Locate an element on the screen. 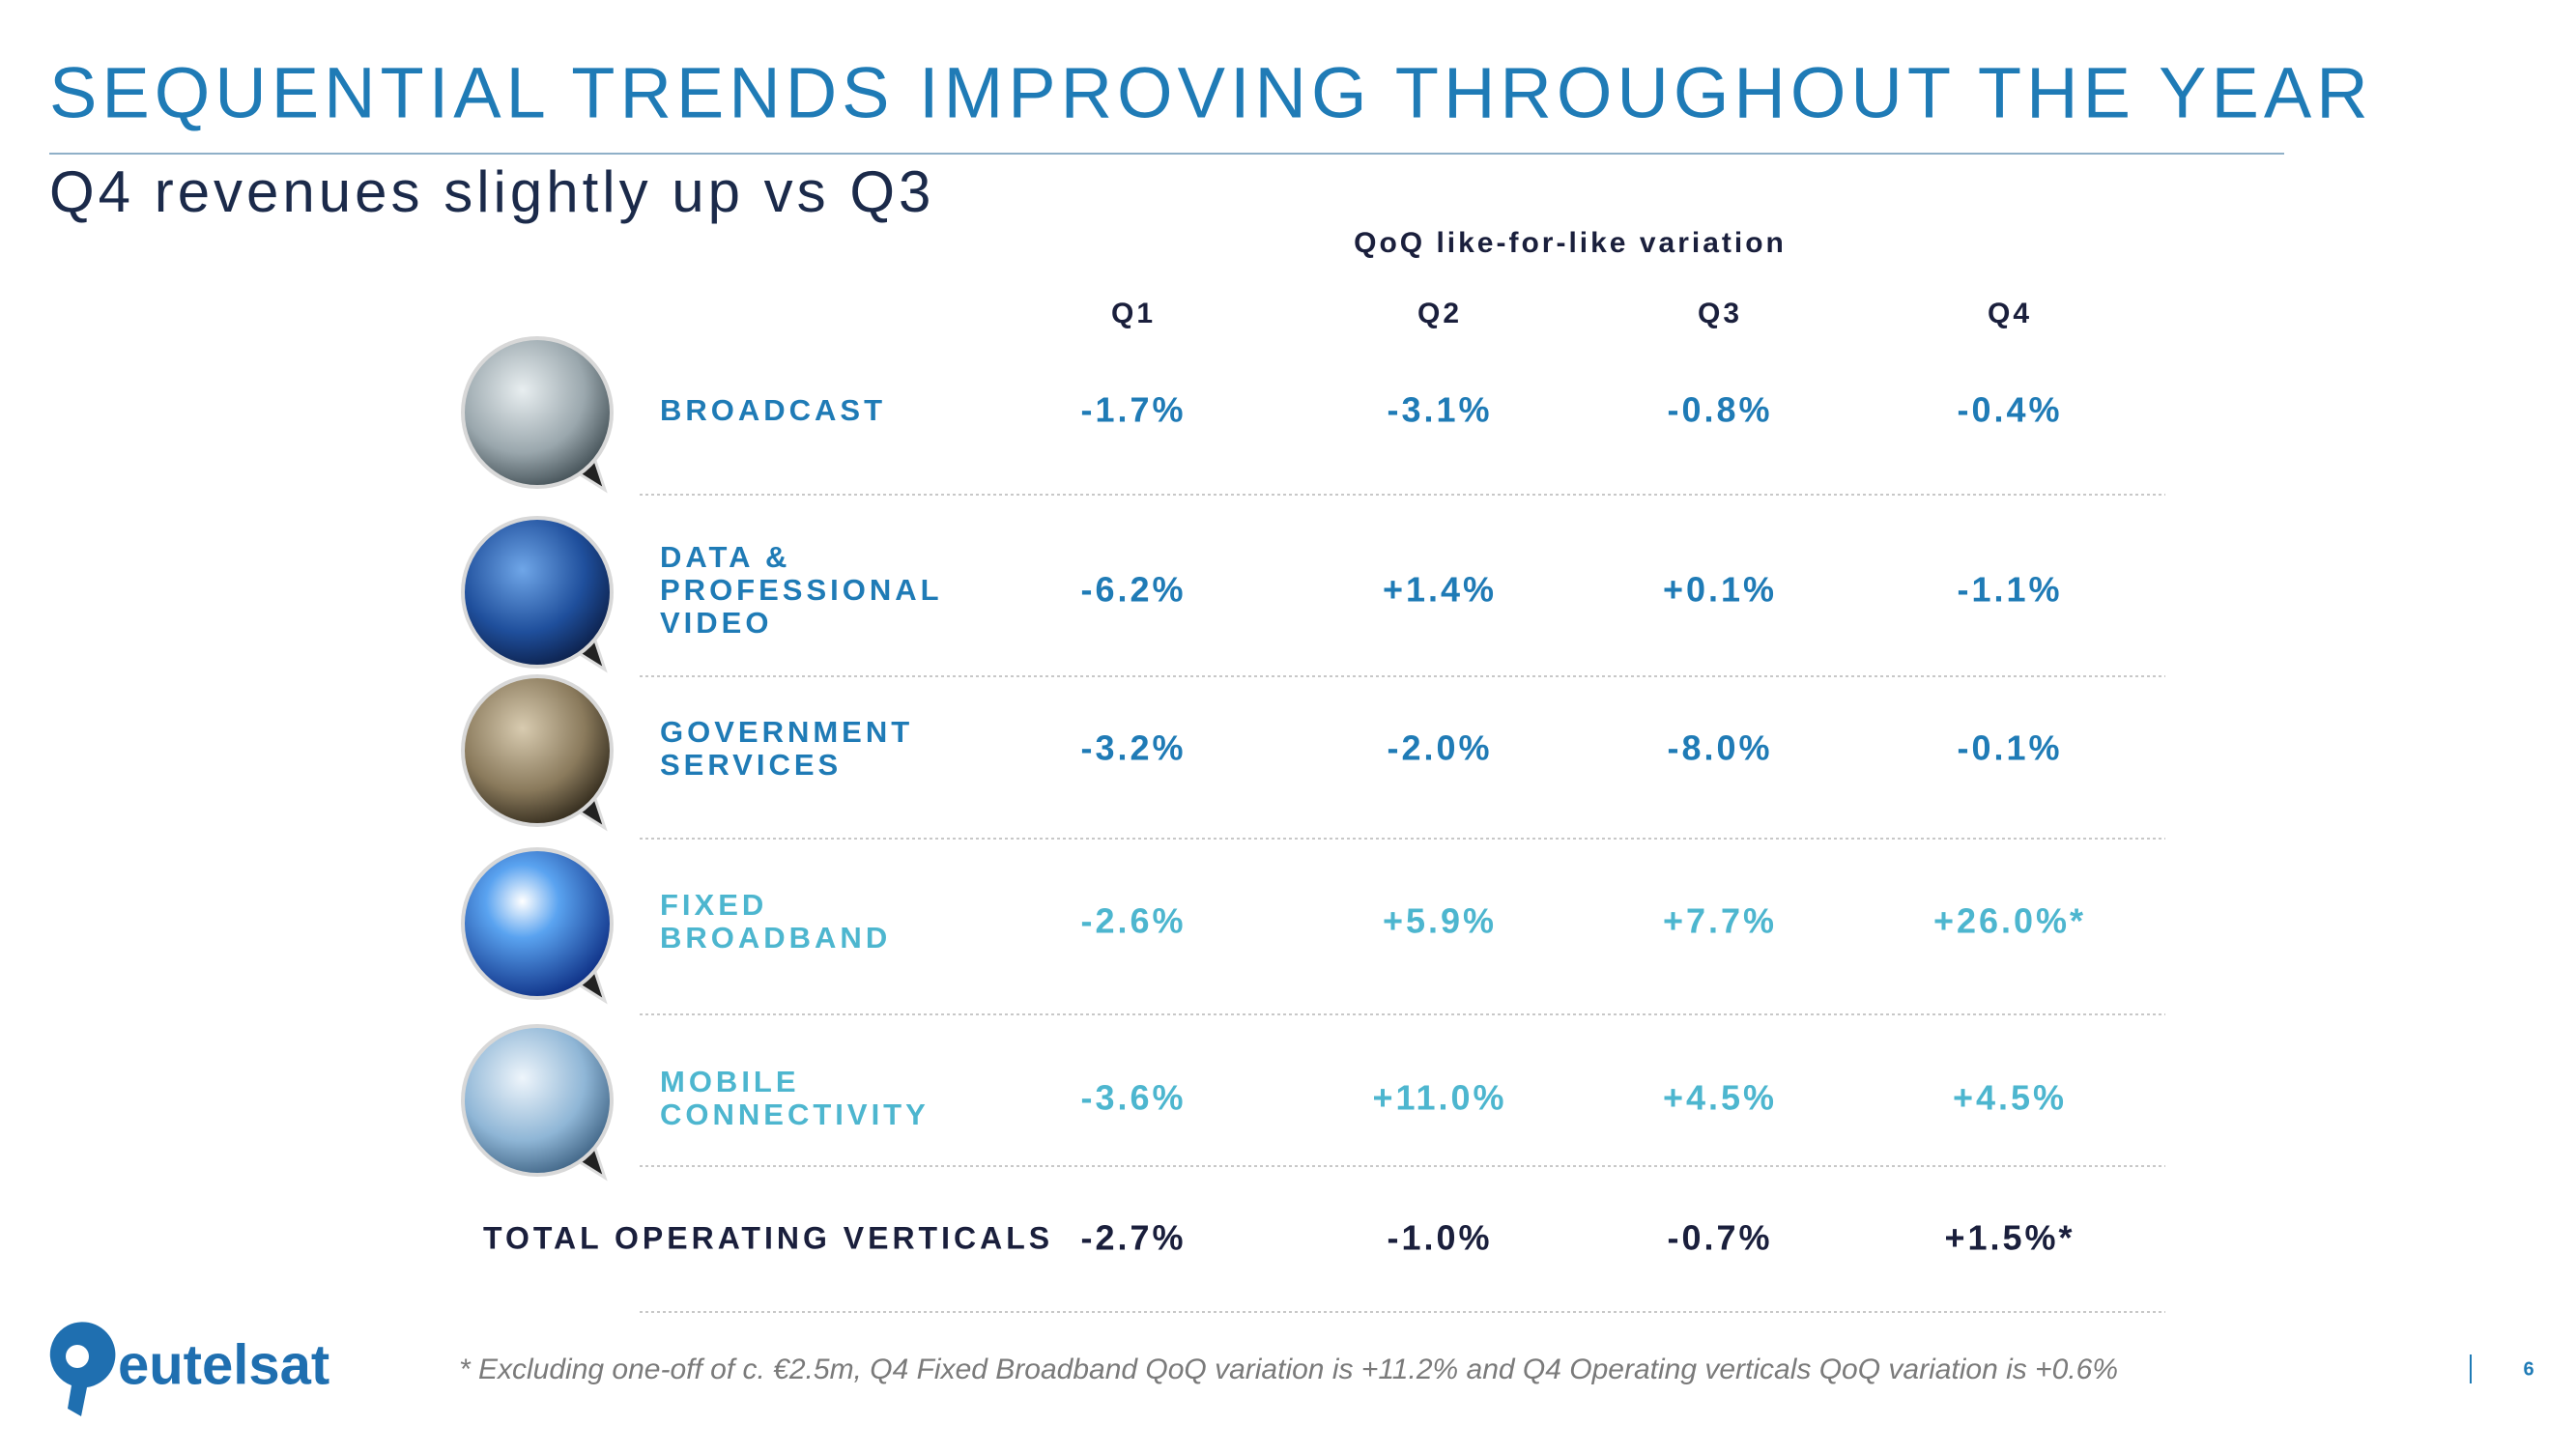  row-label: CONNECTIVITY is located at coordinates (795, 1115).